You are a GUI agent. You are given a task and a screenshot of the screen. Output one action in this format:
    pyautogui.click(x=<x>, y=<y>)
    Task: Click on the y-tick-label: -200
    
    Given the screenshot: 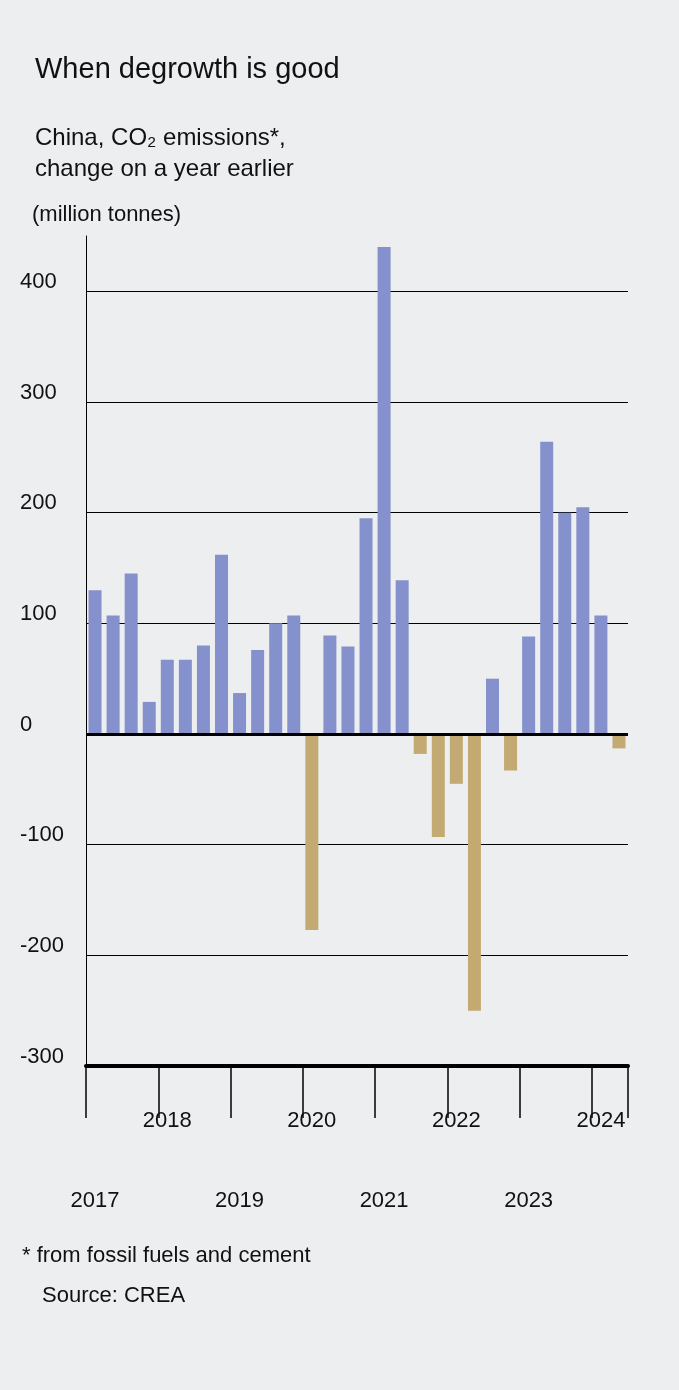 What is the action you would take?
    pyautogui.click(x=42, y=944)
    